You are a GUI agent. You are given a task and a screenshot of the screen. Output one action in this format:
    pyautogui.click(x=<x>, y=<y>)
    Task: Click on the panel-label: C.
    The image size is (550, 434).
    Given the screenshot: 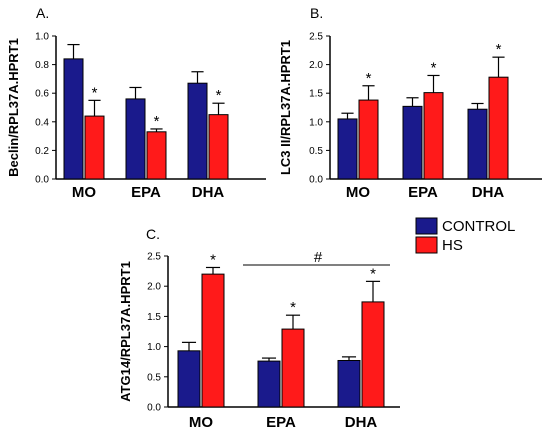 What is the action you would take?
    pyautogui.click(x=153, y=234)
    